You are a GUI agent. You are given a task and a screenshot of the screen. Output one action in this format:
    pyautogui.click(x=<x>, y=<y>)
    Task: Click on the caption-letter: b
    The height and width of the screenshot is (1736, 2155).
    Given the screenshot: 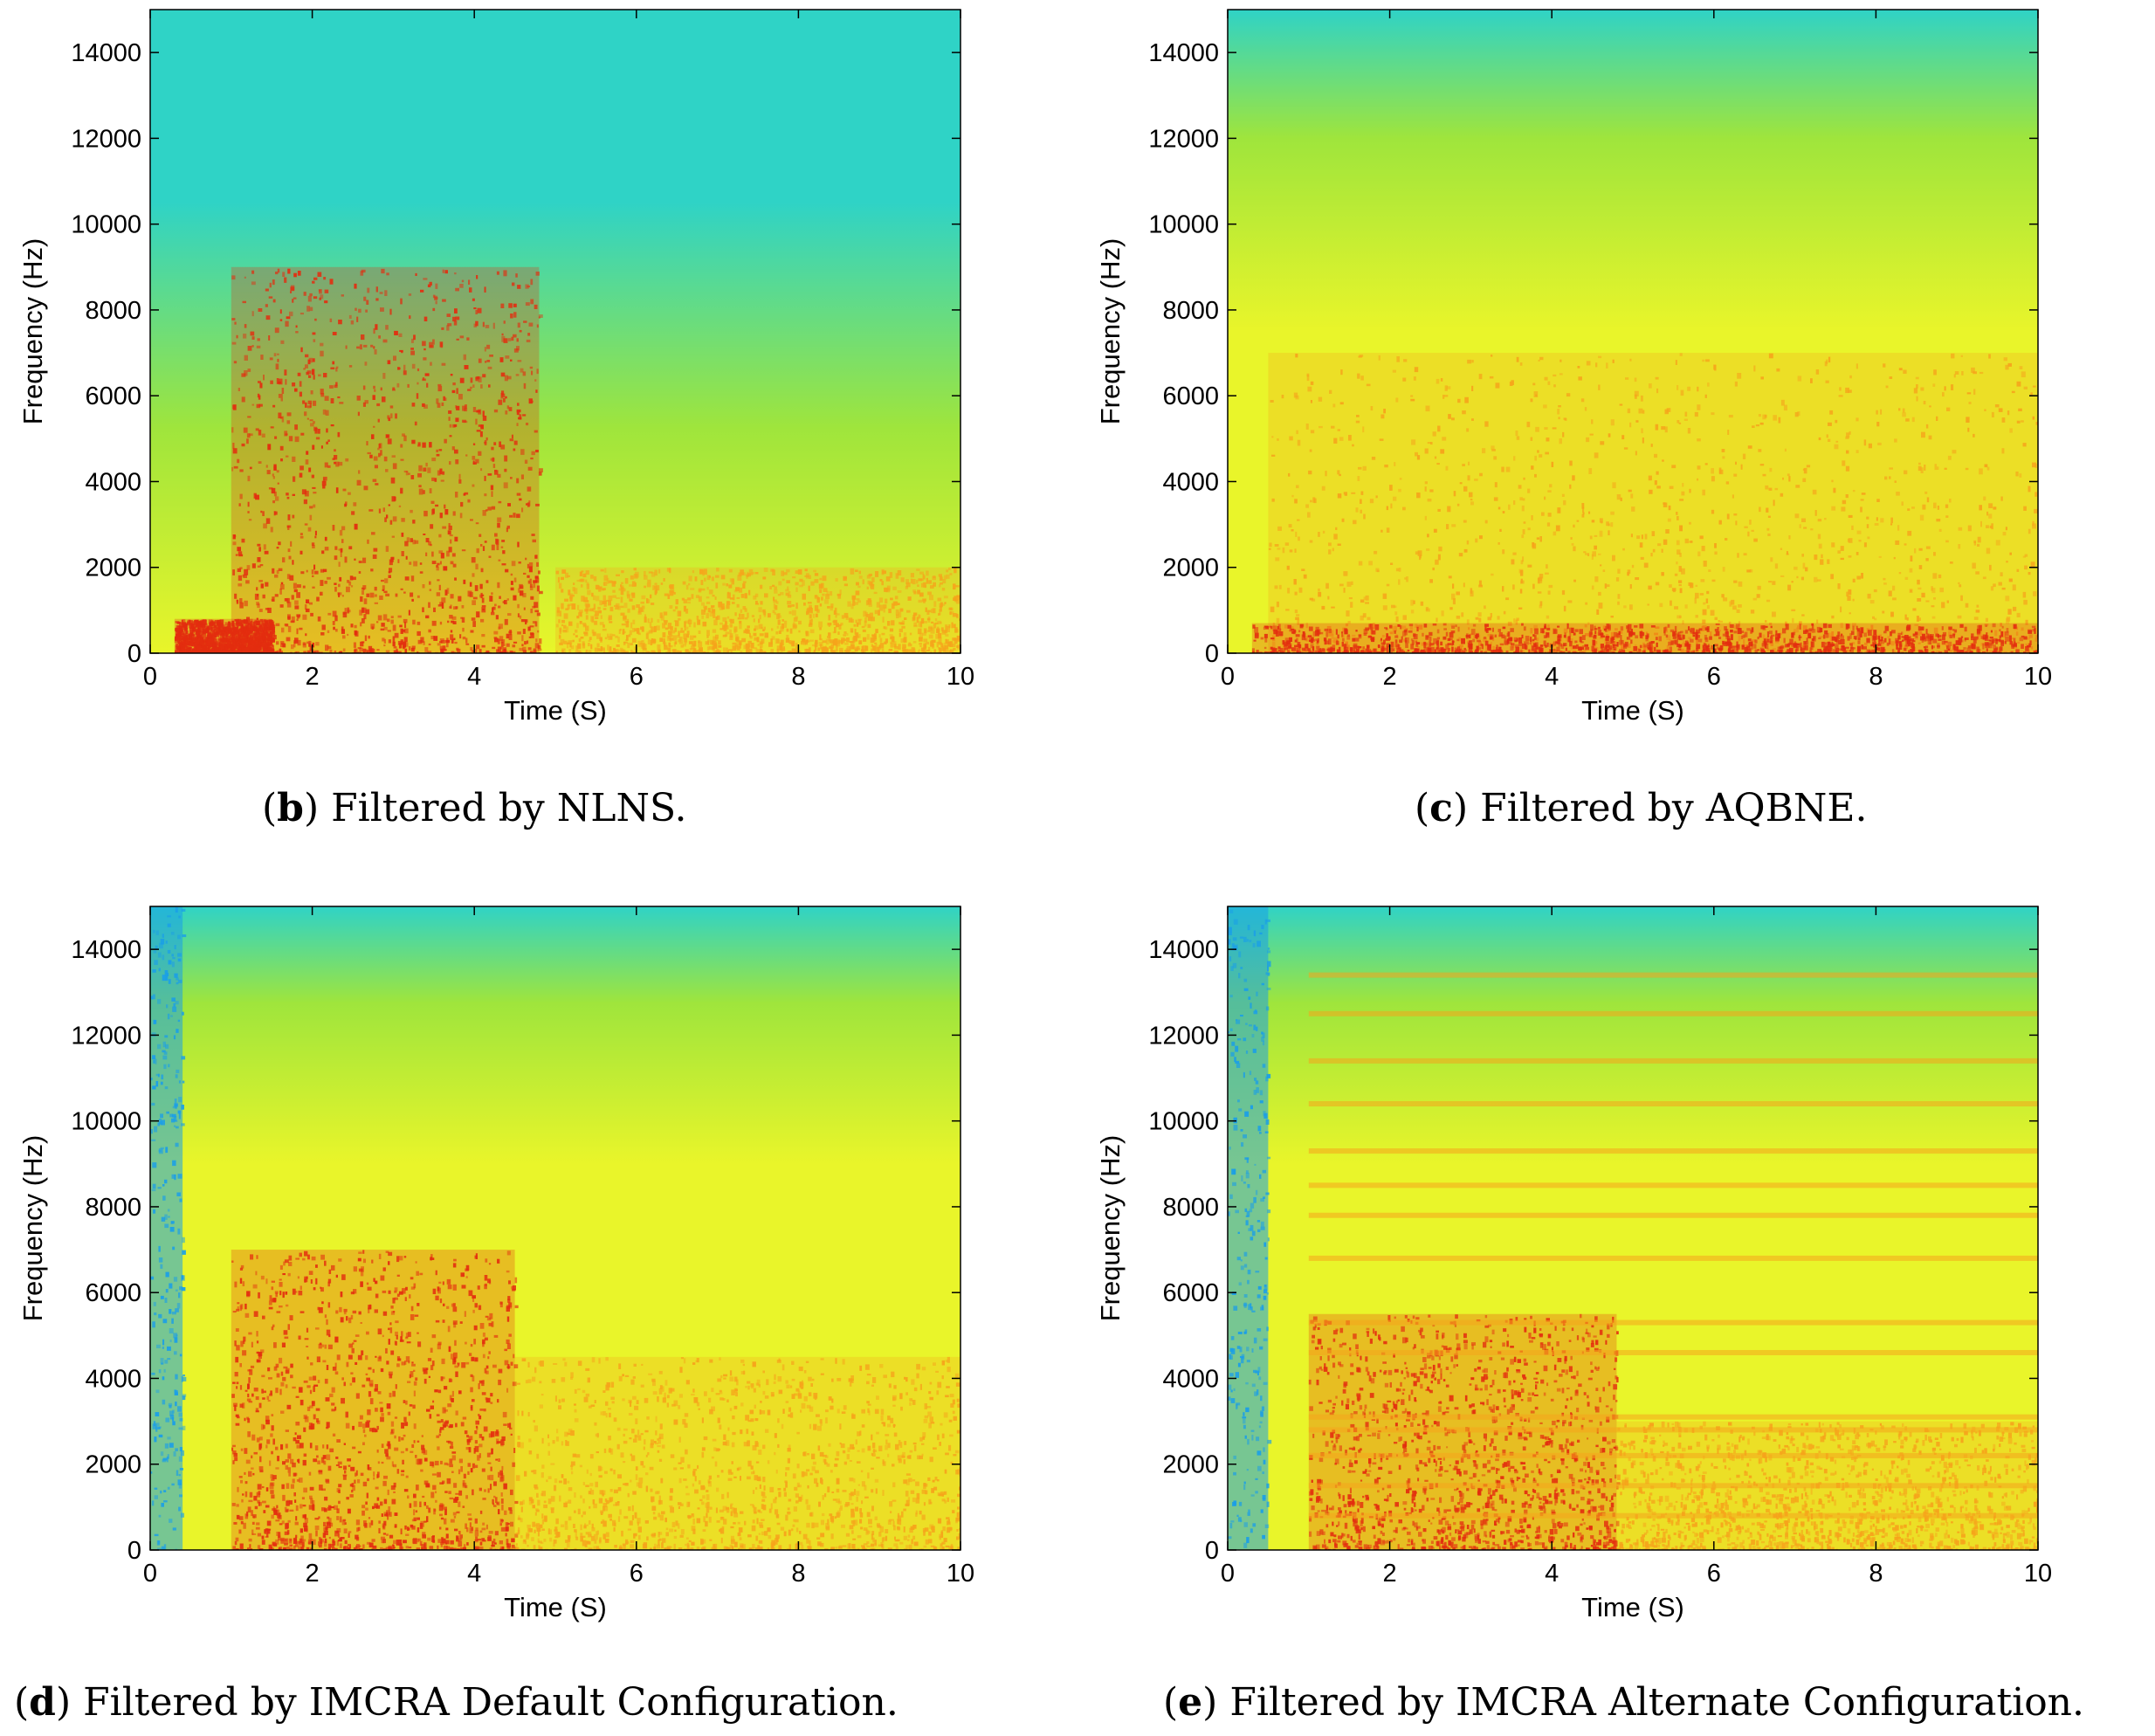 What is the action you would take?
    pyautogui.click(x=290, y=808)
    